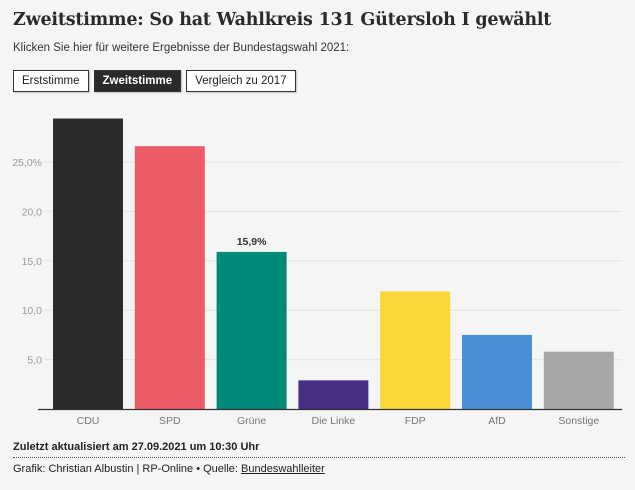 The width and height of the screenshot is (635, 490). I want to click on bar-fdp, so click(415, 350).